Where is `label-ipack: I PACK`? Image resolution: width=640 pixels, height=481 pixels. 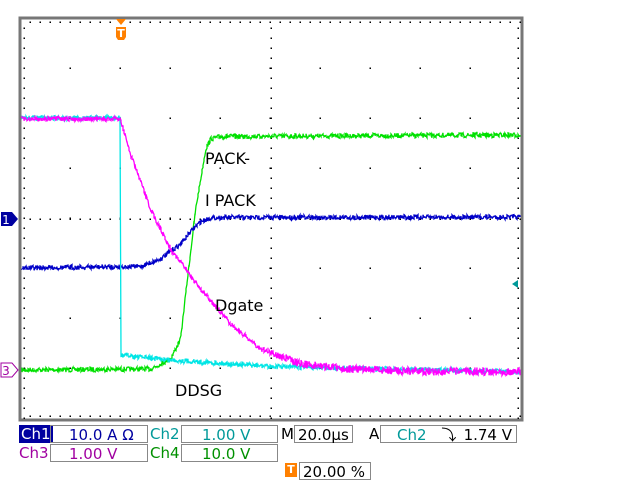
label-ipack: I PACK is located at coordinates (230, 200).